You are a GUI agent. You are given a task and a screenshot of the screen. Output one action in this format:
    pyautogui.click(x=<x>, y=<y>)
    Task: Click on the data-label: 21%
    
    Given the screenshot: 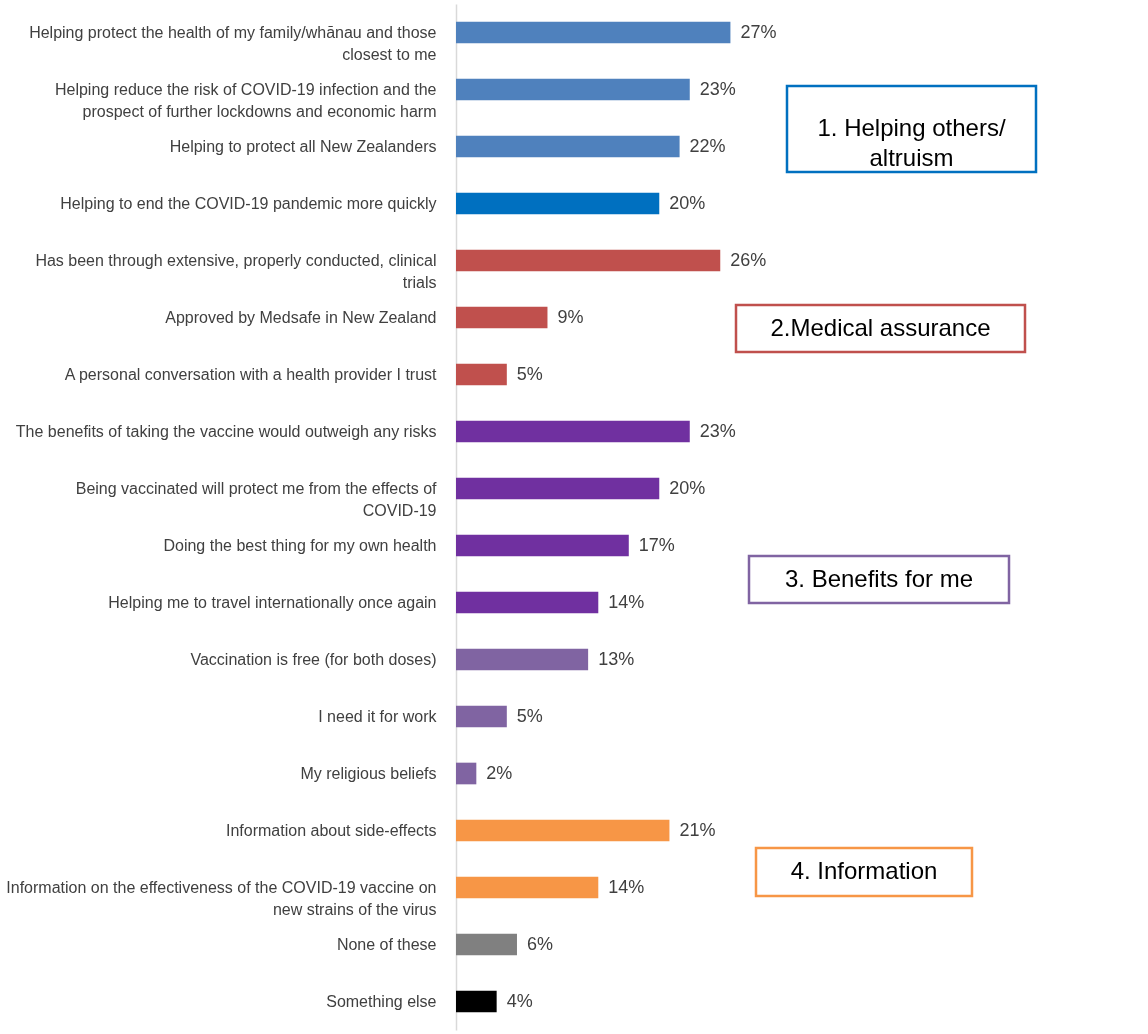 What is the action you would take?
    pyautogui.click(x=697, y=829)
    